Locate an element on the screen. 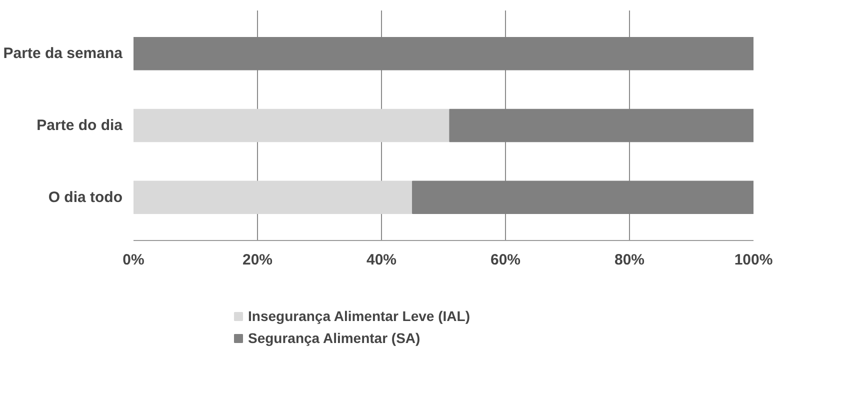 The width and height of the screenshot is (864, 419). y-tick-label: Parte da semana is located at coordinates (63, 53).